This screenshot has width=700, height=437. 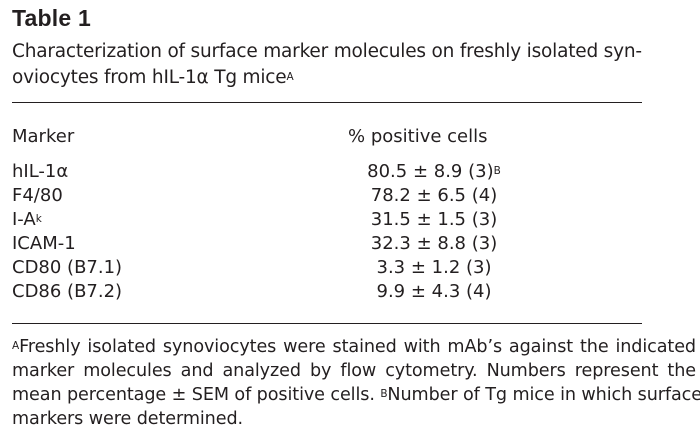 I want to click on footnote-line-4: markers were determined., so click(x=128, y=419).